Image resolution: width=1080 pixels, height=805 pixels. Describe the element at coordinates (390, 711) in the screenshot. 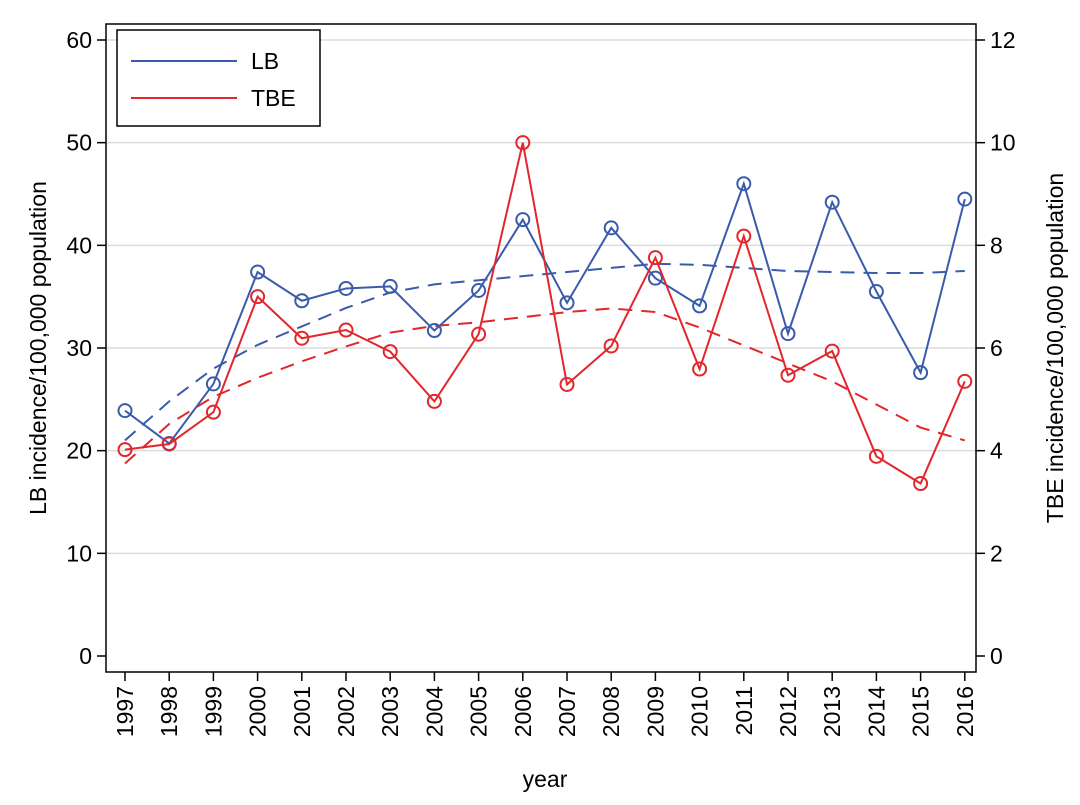

I see `x-tick-label: 2003` at that location.